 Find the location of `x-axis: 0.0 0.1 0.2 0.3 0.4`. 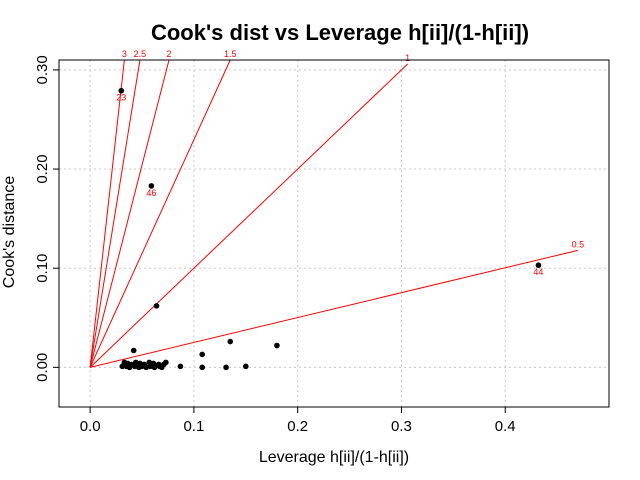

x-axis: 0.0 0.1 0.2 0.3 0.4 is located at coordinates (298, 421).